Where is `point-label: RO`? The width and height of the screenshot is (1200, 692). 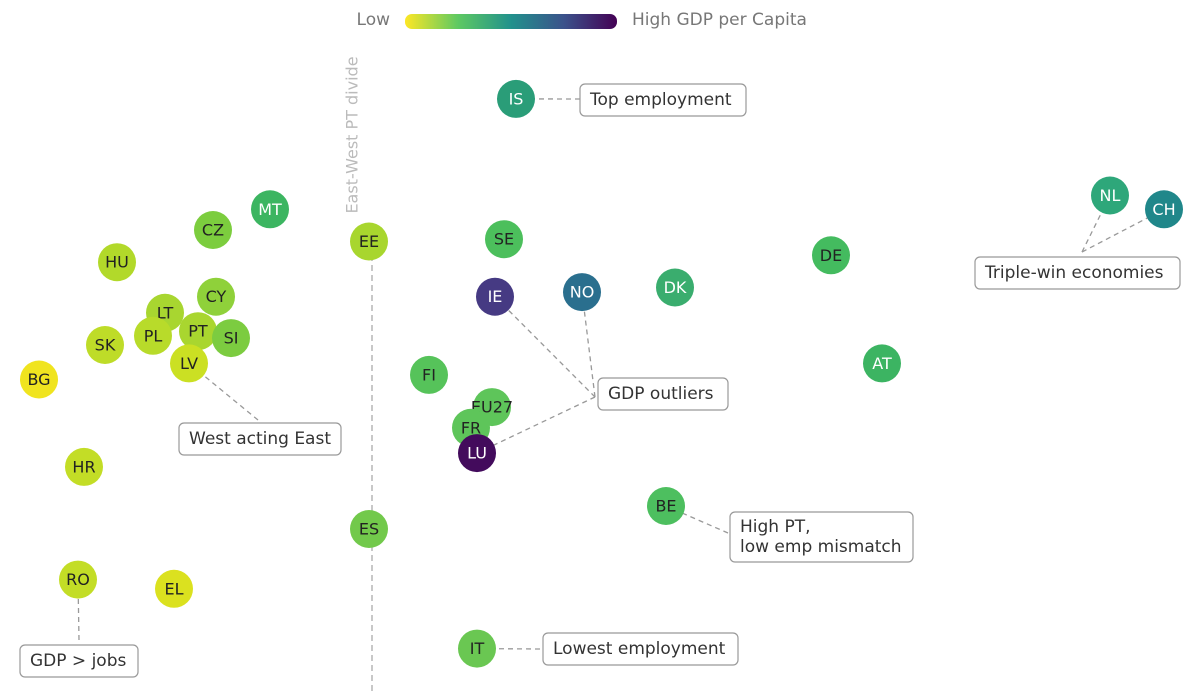 point-label: RO is located at coordinates (78, 579).